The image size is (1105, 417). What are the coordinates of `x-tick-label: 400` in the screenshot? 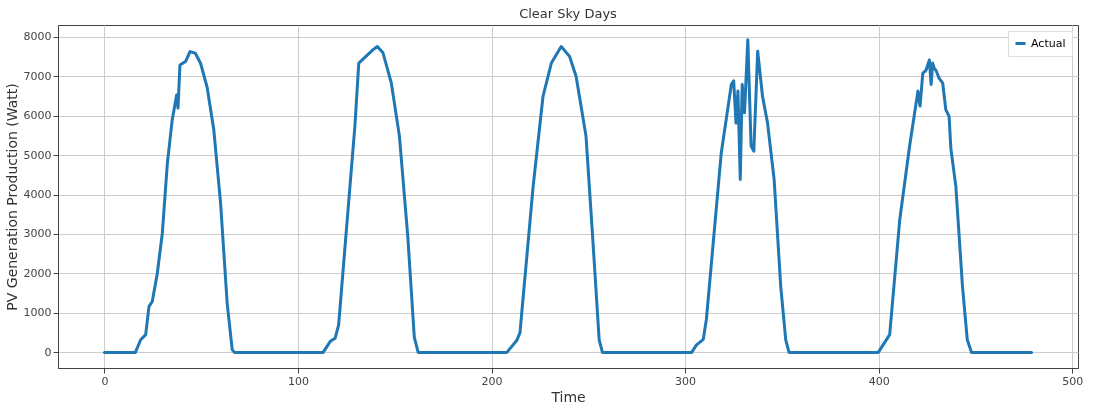 It's located at (879, 381).